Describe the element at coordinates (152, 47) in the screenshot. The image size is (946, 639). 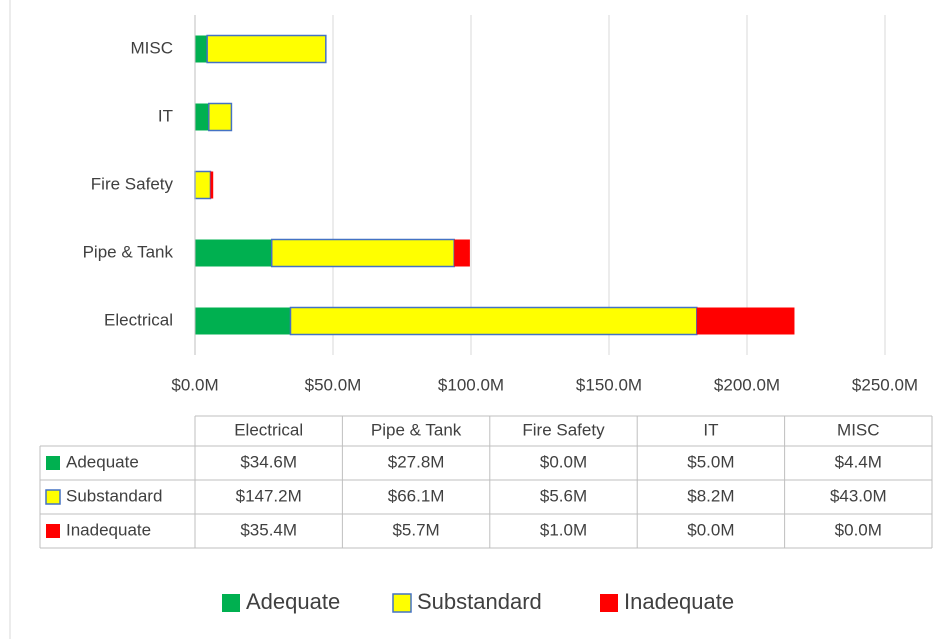
I see `y-tick-label: MISC` at that location.